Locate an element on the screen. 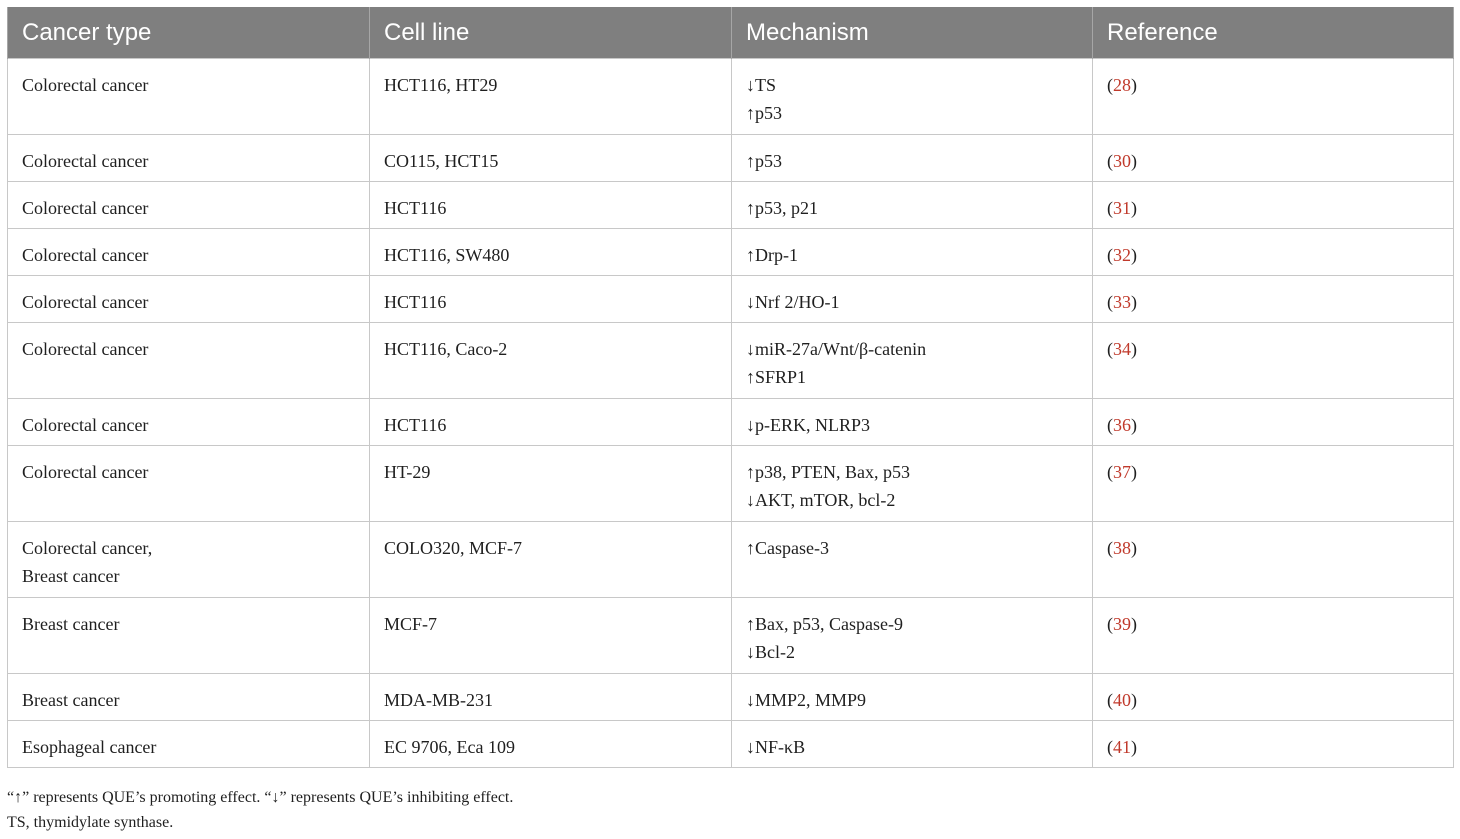 The image size is (1460, 839). cancer-type-text: Esophageal cancer is located at coordinates (89, 747).